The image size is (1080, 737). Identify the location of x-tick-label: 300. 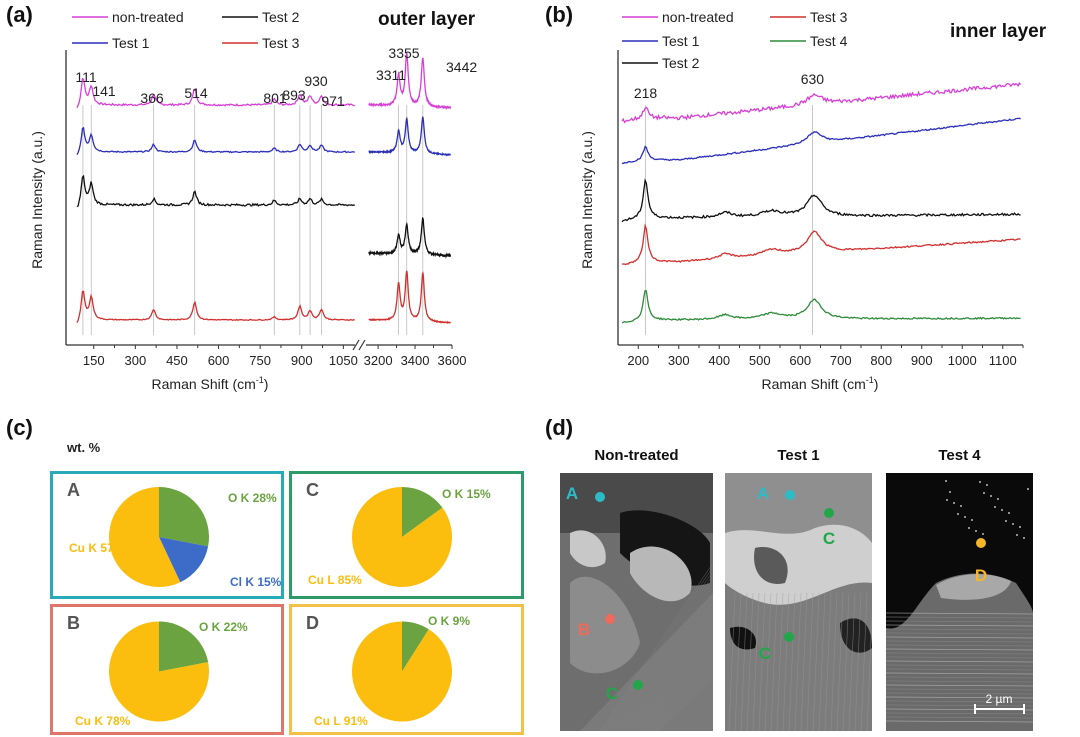
(679, 360).